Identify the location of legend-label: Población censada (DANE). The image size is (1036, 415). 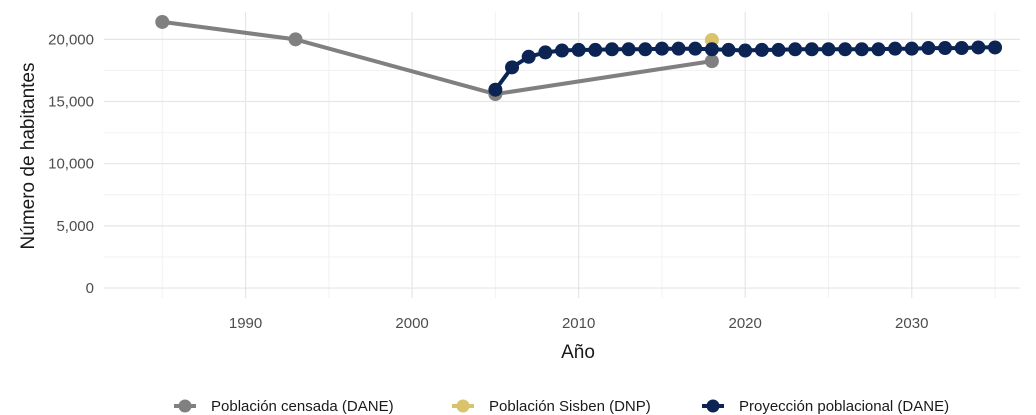
(302, 406).